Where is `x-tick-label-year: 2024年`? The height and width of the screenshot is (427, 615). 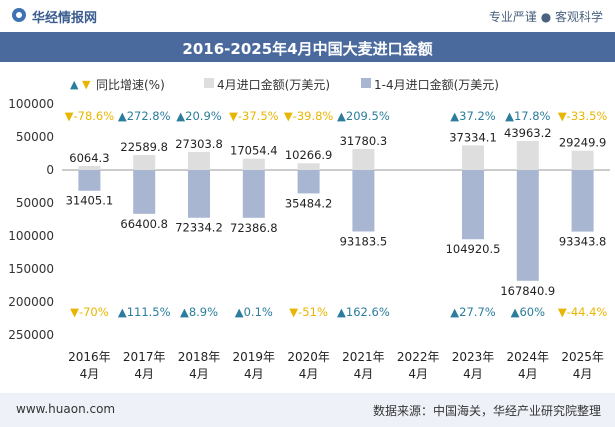
x-tick-label-year: 2024年 is located at coordinates (528, 357).